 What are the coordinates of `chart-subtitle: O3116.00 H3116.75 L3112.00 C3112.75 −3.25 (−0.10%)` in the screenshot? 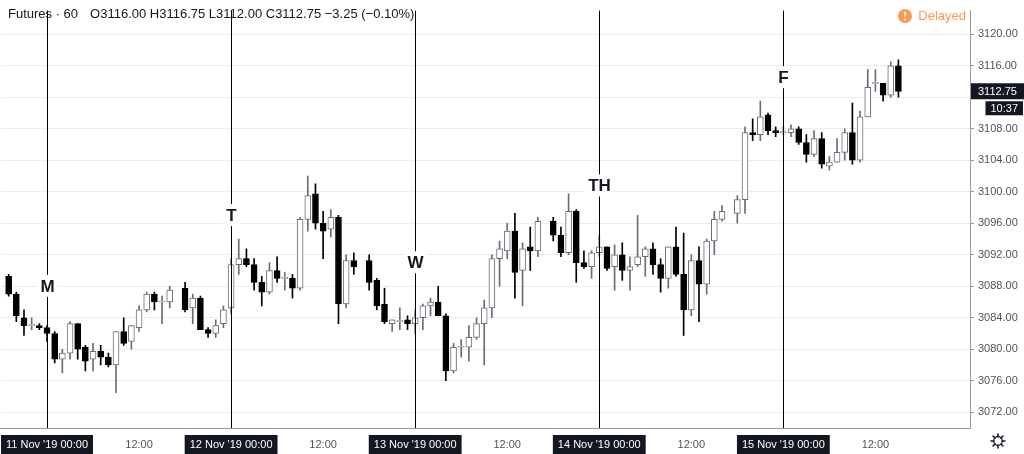 It's located at (252, 13).